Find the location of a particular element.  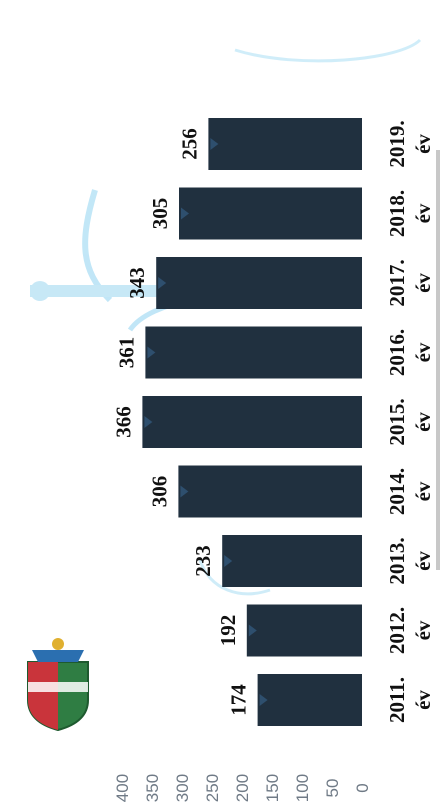

category-label-year: 2018. is located at coordinates (397, 213).